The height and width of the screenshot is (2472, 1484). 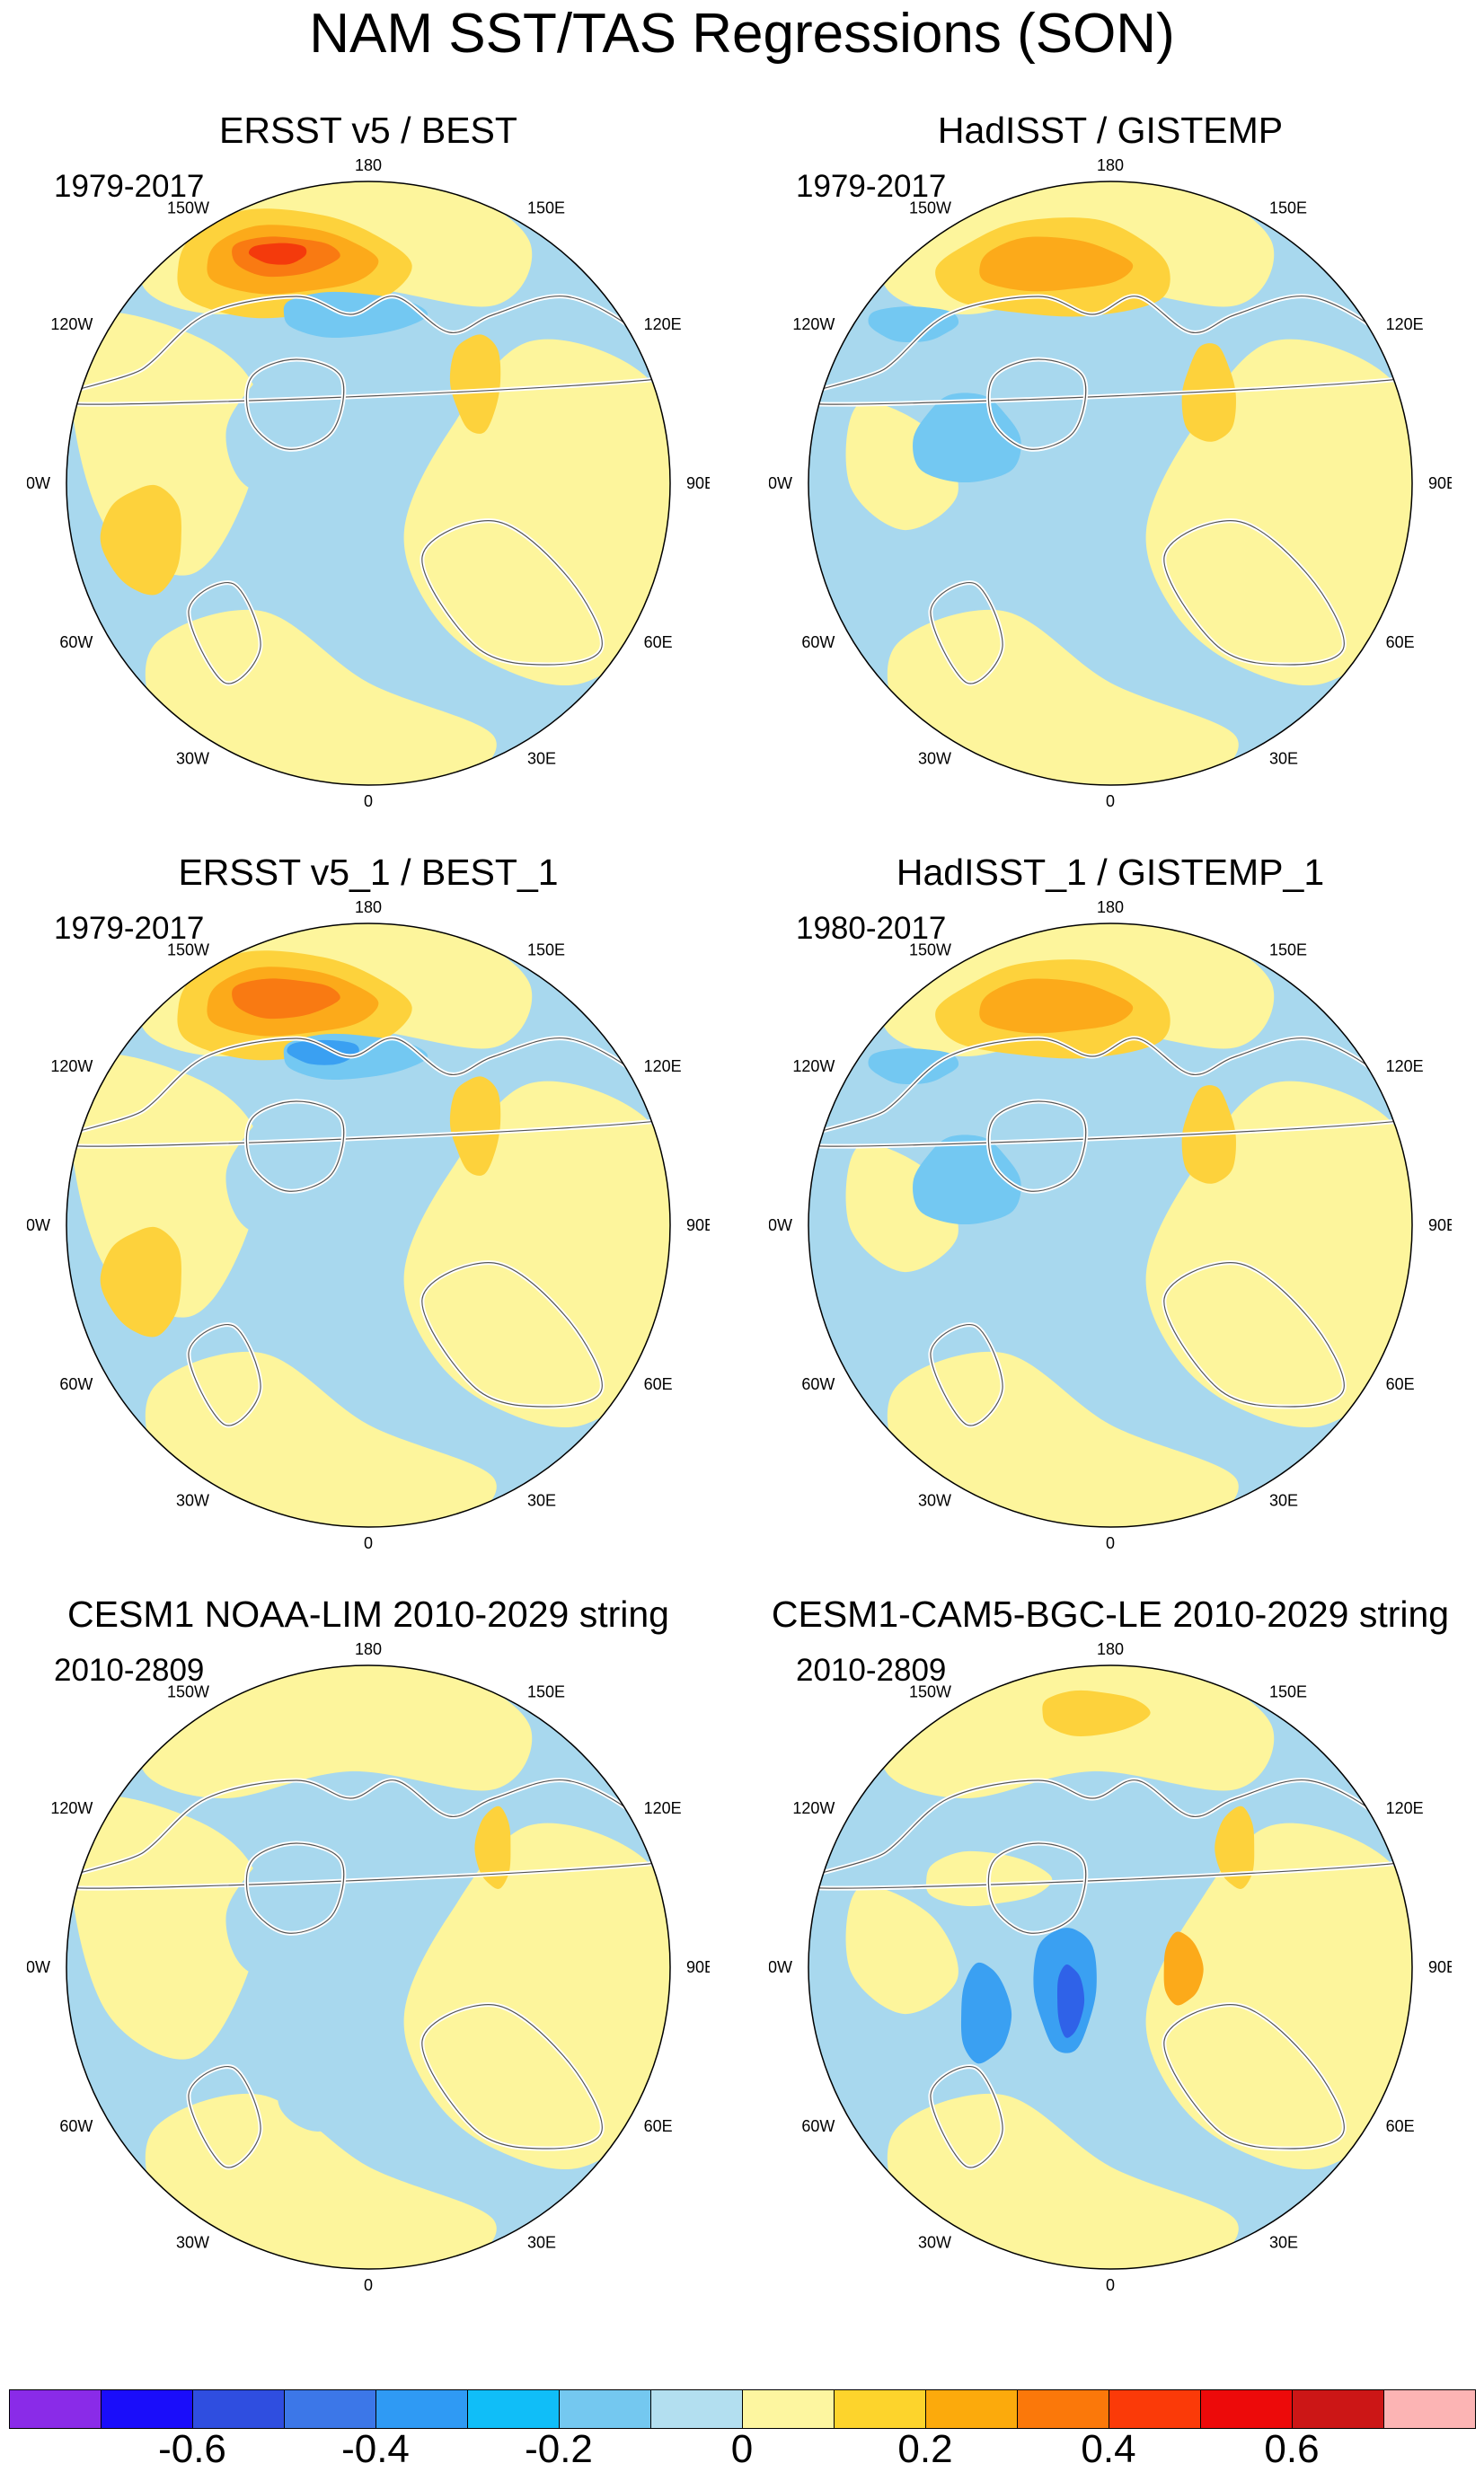 I want to click on colorbar, so click(x=743, y=2409).